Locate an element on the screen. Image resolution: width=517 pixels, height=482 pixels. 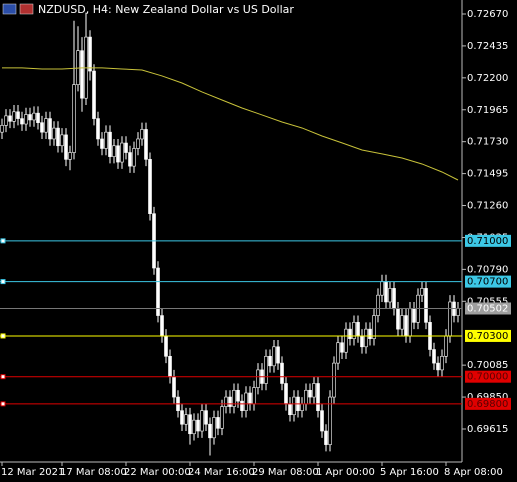
x-tick-label: 17 Mar 08:00 is located at coordinates (93, 472).